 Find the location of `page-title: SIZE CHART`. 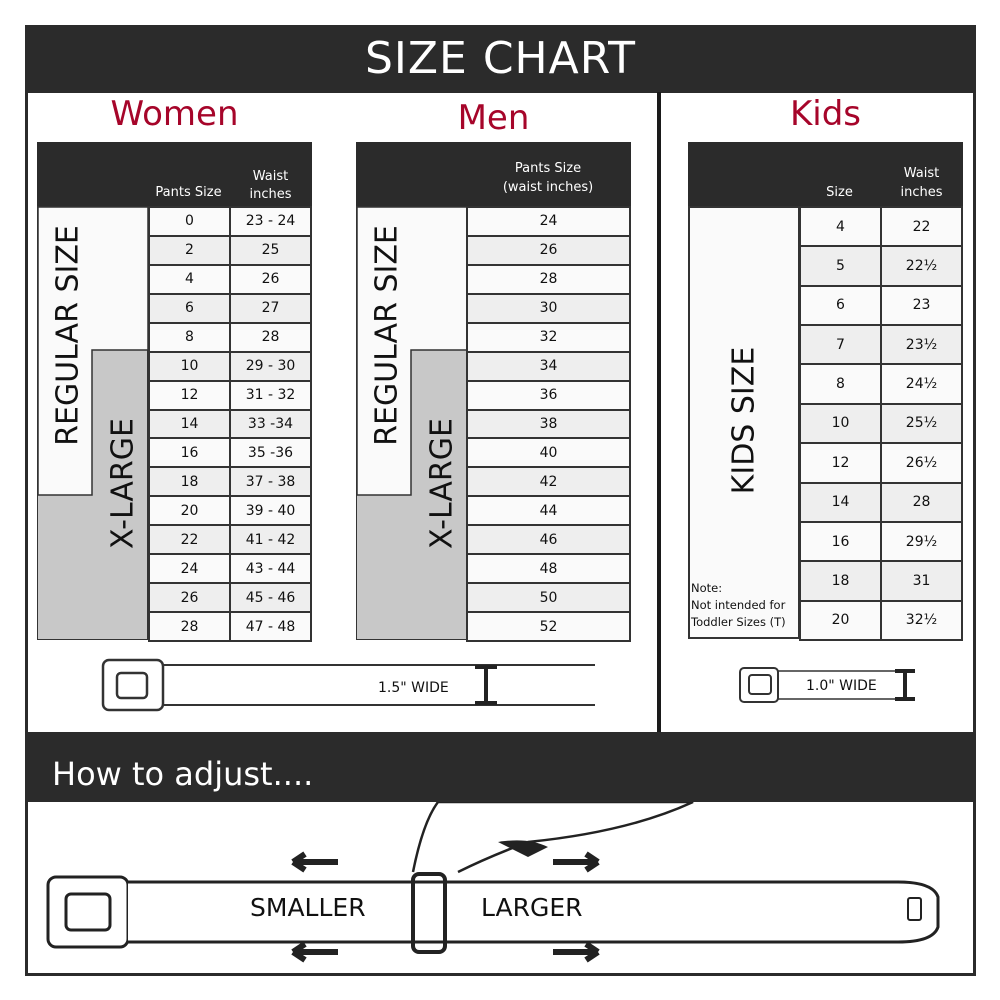

page-title: SIZE CHART is located at coordinates (500, 59).